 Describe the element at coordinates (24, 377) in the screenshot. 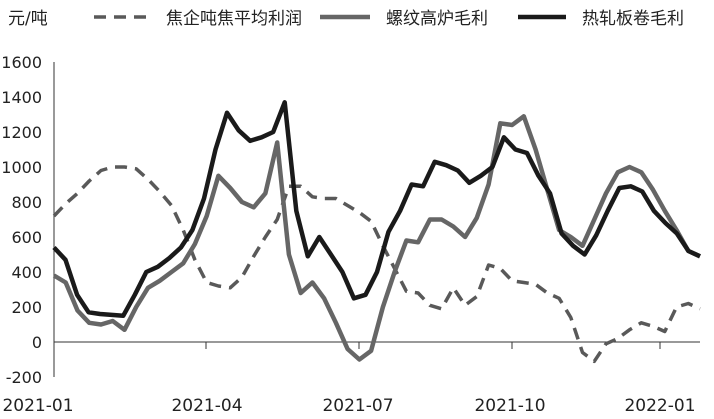

I see `y-tick-label: -200` at that location.